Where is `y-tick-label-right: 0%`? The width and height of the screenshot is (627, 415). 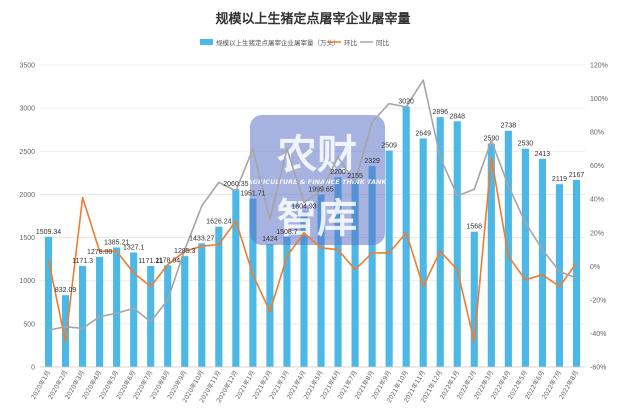
y-tick-label-right: 0% is located at coordinates (595, 267).